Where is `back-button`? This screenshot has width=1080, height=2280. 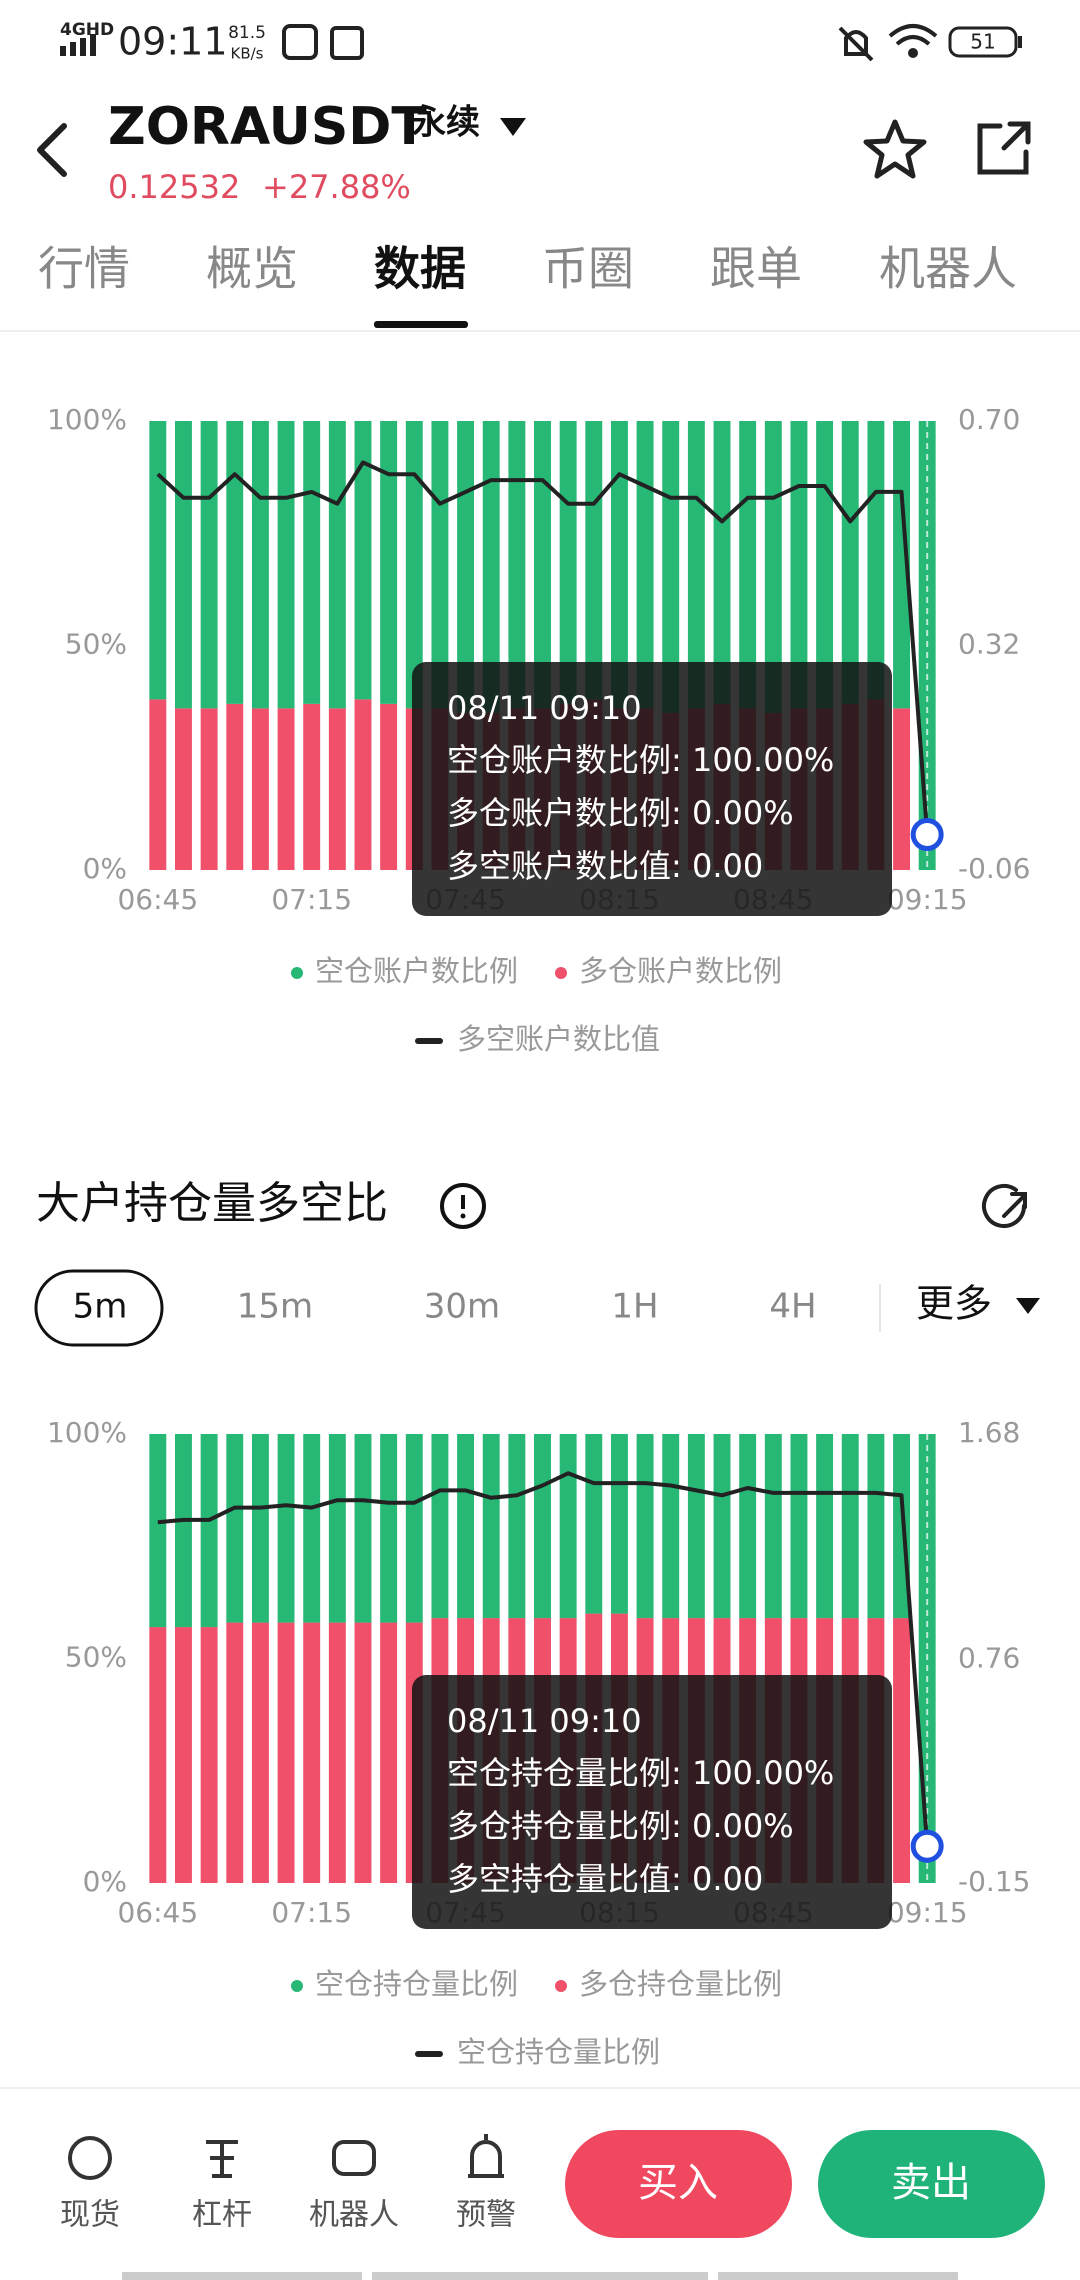 back-button is located at coordinates (52, 150).